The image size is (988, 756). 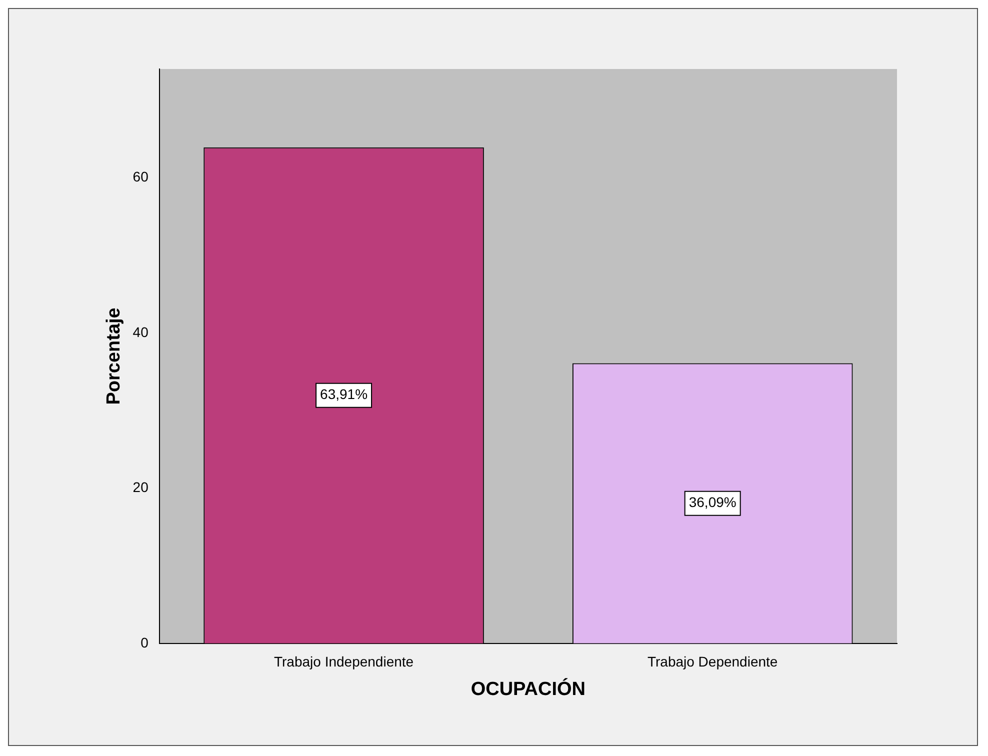 What do you see at coordinates (528, 689) in the screenshot?
I see `x-axis-title: OCUPACIÓN` at bounding box center [528, 689].